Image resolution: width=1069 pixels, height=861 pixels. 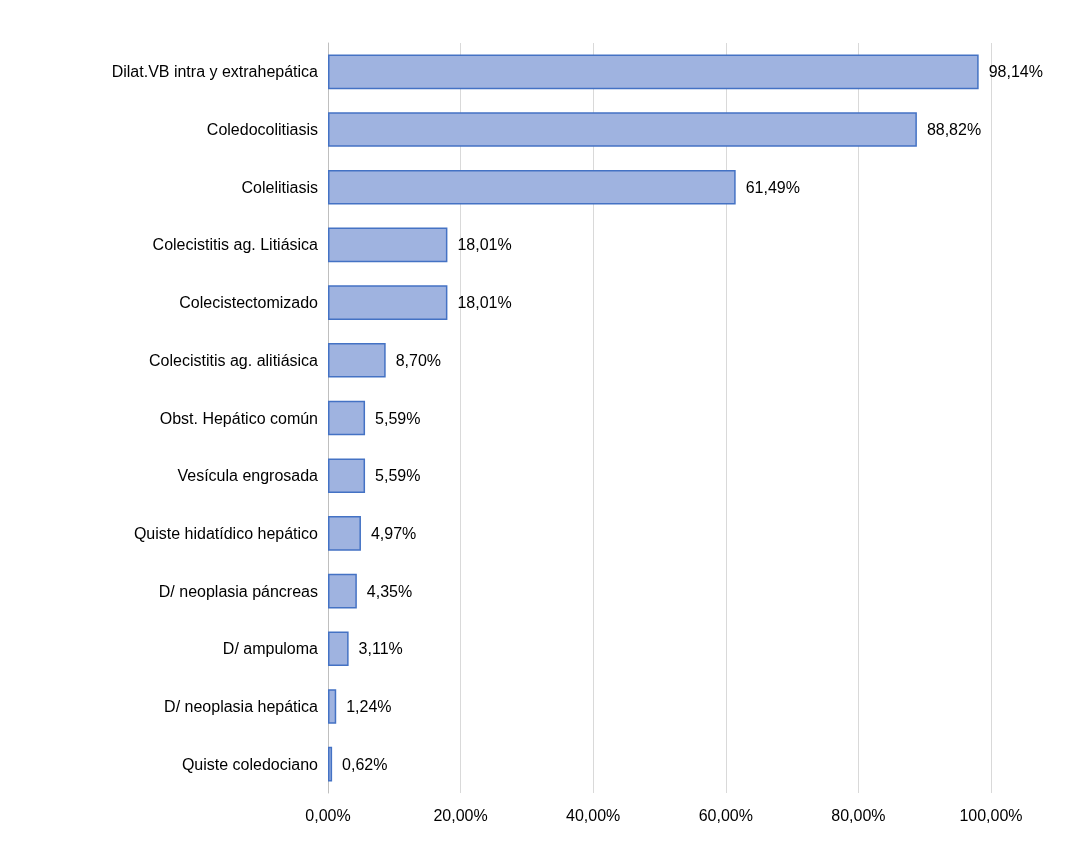 I want to click on y-tick-label: Quiste hidatídico hepático, so click(x=226, y=533).